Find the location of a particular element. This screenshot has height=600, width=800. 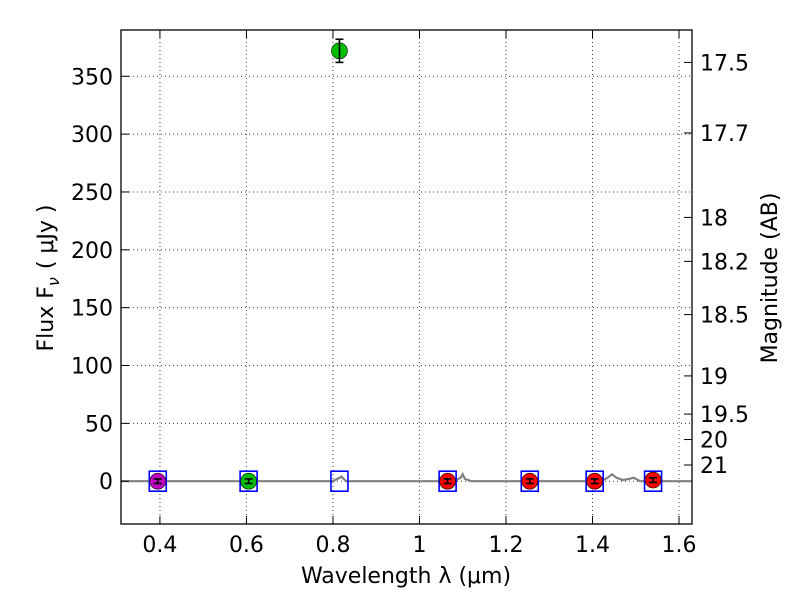

y2-tick-label: 18.2 is located at coordinates (724, 262).